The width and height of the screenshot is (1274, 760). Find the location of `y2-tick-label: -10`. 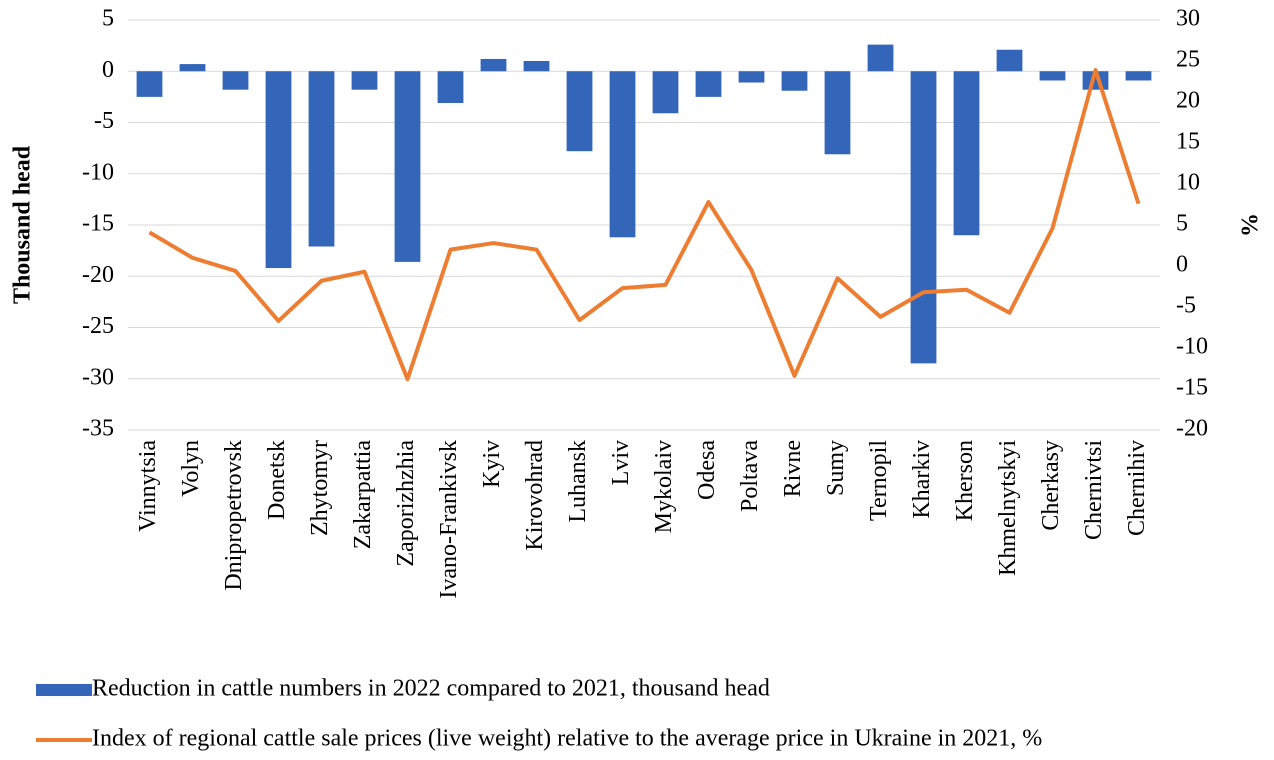

y2-tick-label: -10 is located at coordinates (1192, 347).